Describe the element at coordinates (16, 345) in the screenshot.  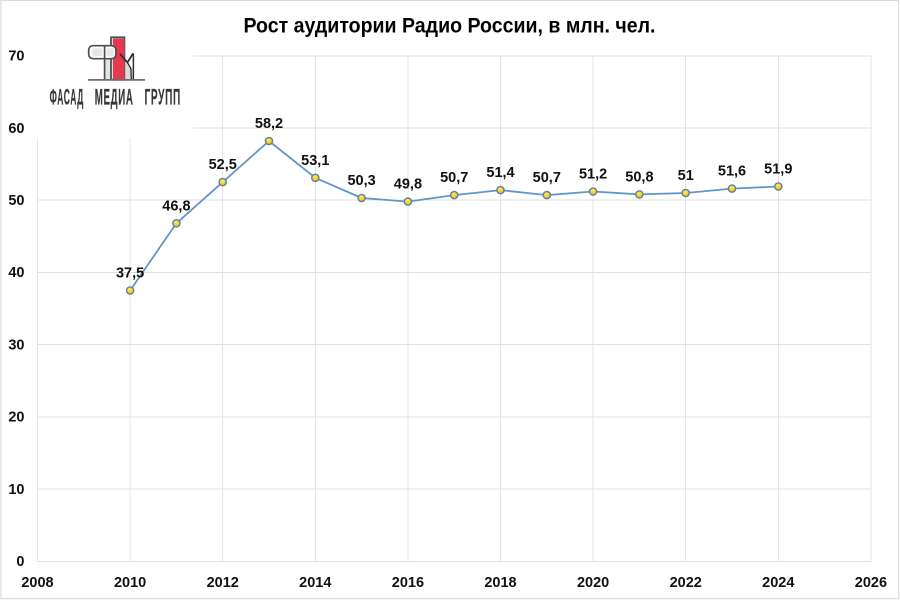
I see `svg-text: 30` at that location.